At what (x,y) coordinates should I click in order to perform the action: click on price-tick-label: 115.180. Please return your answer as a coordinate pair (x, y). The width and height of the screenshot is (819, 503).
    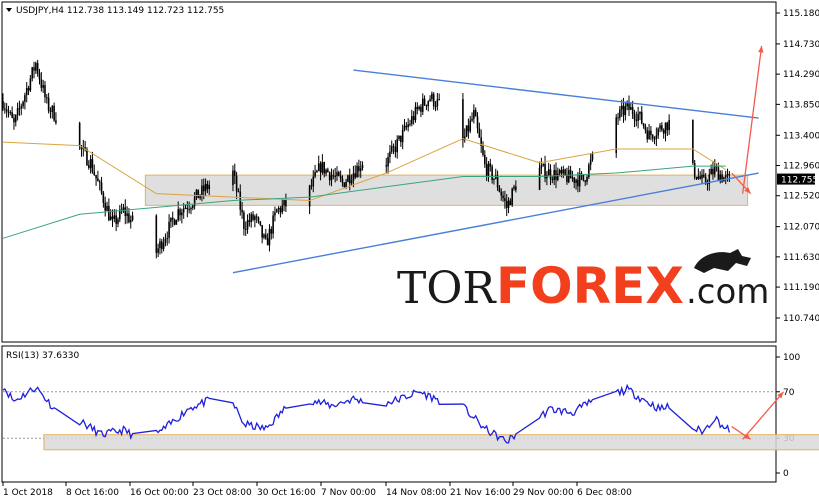
    Looking at the image, I should click on (801, 14).